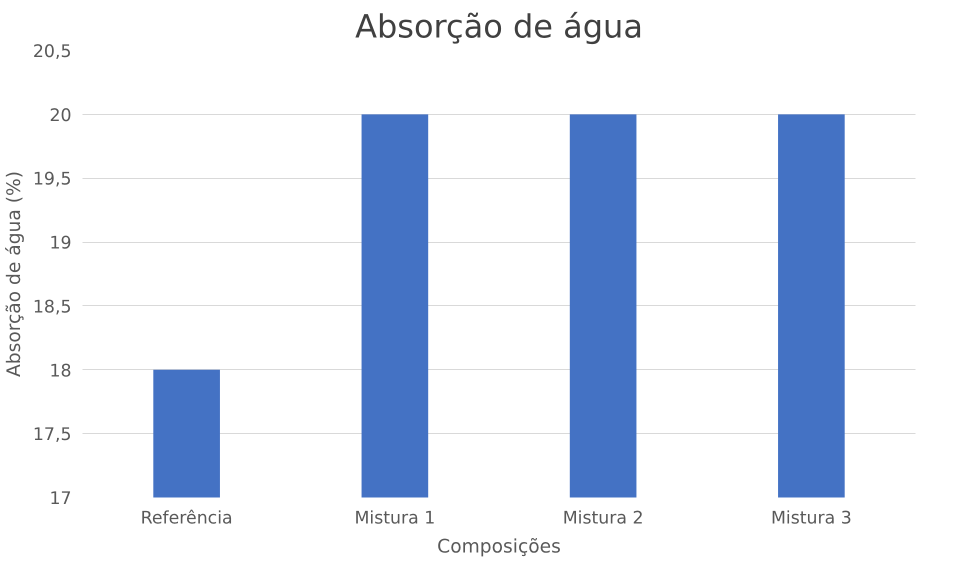 The image size is (955, 581). What do you see at coordinates (60, 499) in the screenshot?
I see `y-tick-label: 17` at bounding box center [60, 499].